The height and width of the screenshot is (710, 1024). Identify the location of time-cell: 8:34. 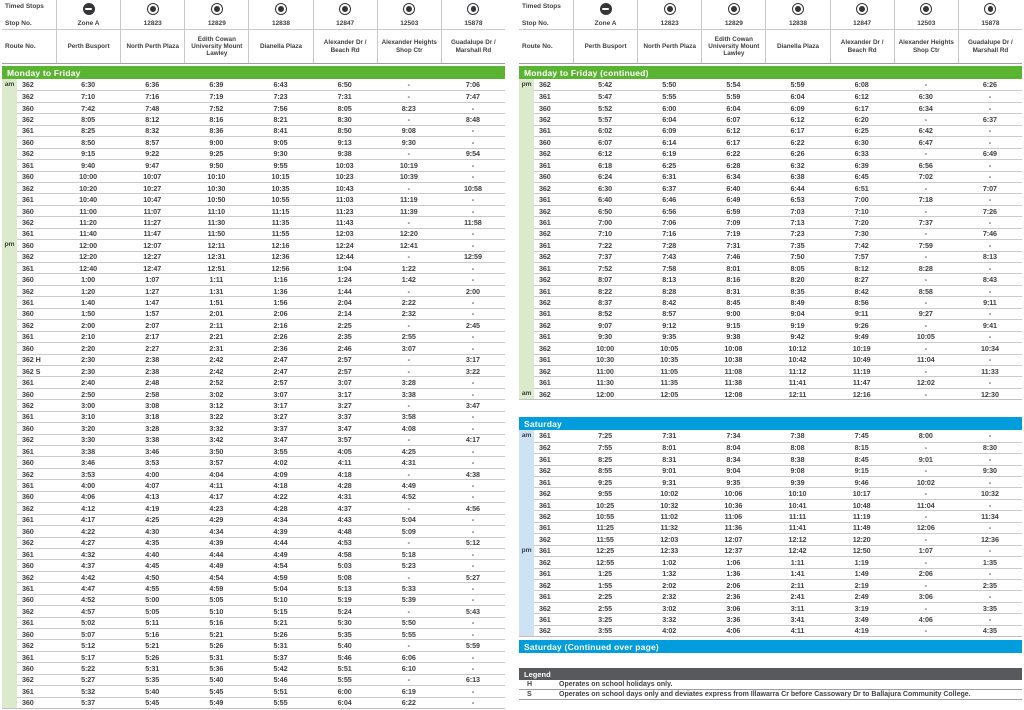
(733, 458).